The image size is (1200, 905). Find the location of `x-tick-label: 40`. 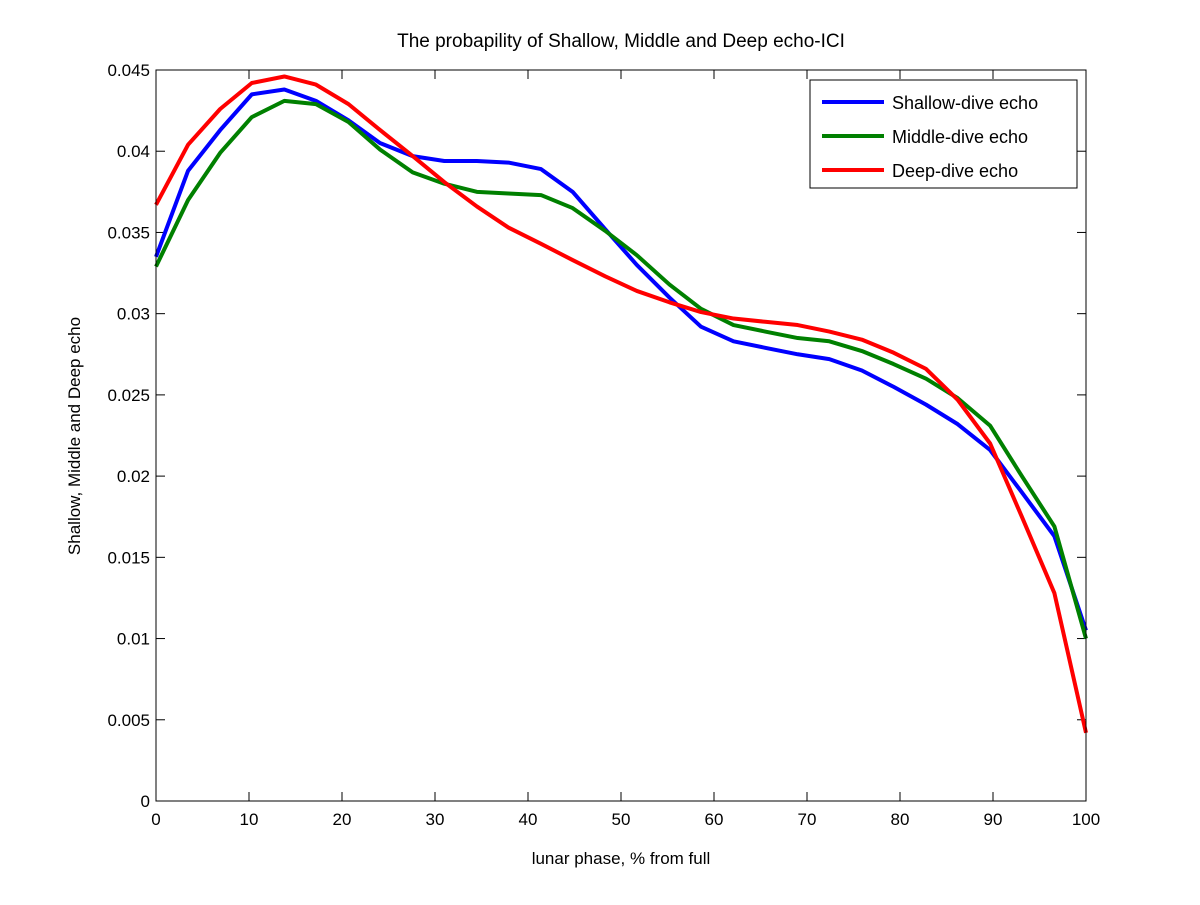

x-tick-label: 40 is located at coordinates (528, 819).